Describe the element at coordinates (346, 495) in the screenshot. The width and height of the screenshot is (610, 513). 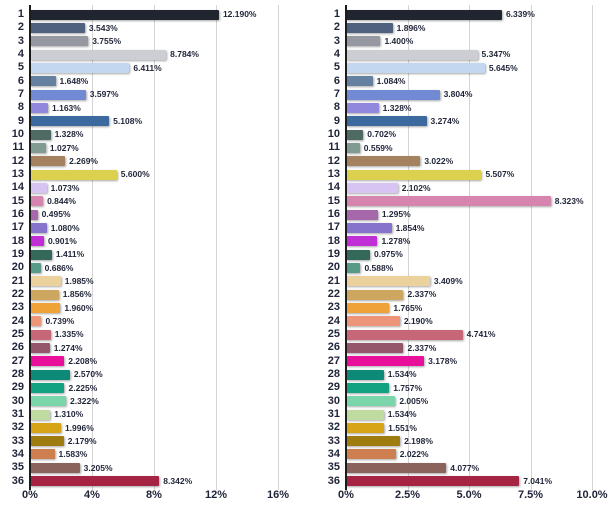
I see `x-tick-label: 0%` at that location.